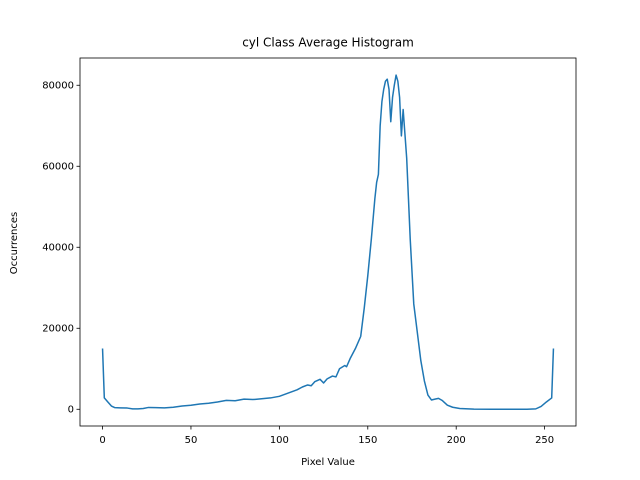 The width and height of the screenshot is (640, 480). What do you see at coordinates (58, 247) in the screenshot?
I see `y-tick-label: 40000` at bounding box center [58, 247].